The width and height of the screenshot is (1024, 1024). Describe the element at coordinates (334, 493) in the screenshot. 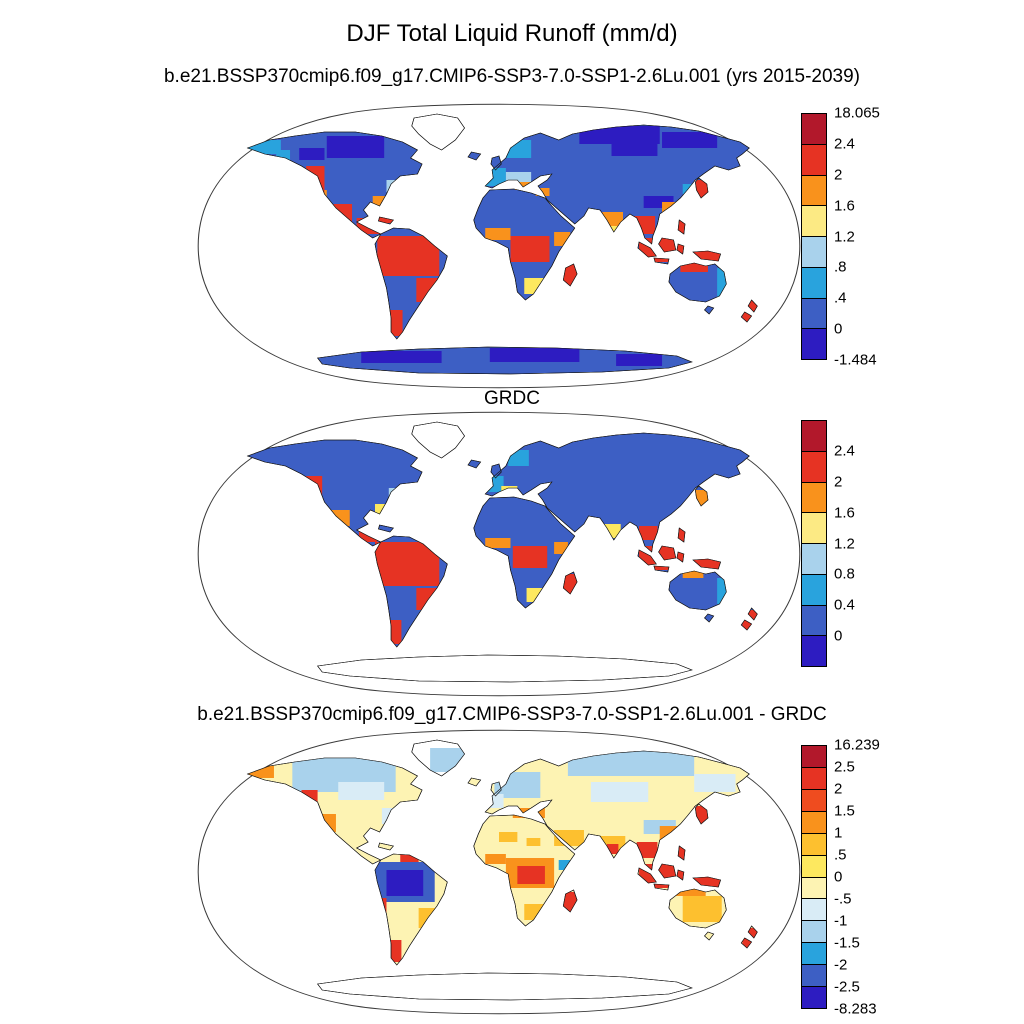

I see `landmass-northamerica` at that location.